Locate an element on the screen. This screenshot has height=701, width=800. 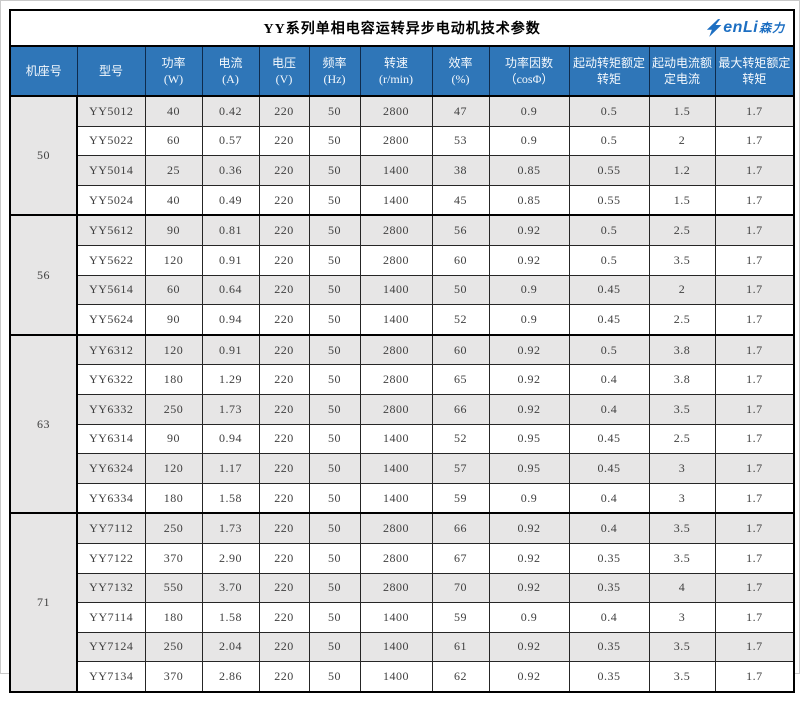
lightning-bolt-icon is located at coordinates (714, 28).